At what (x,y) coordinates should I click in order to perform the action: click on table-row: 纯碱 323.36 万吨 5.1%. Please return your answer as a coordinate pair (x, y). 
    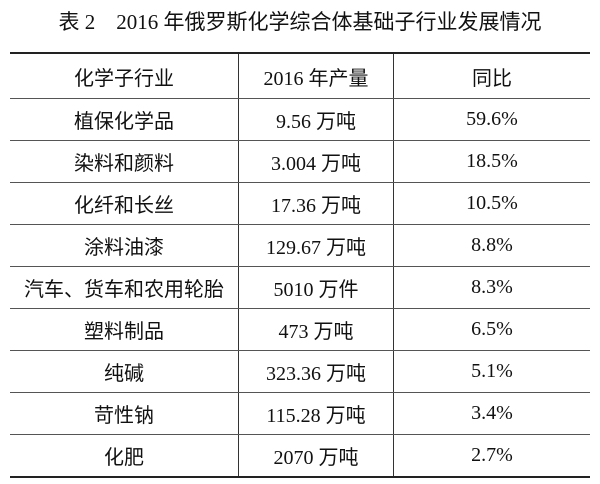
    Looking at the image, I should click on (300, 371).